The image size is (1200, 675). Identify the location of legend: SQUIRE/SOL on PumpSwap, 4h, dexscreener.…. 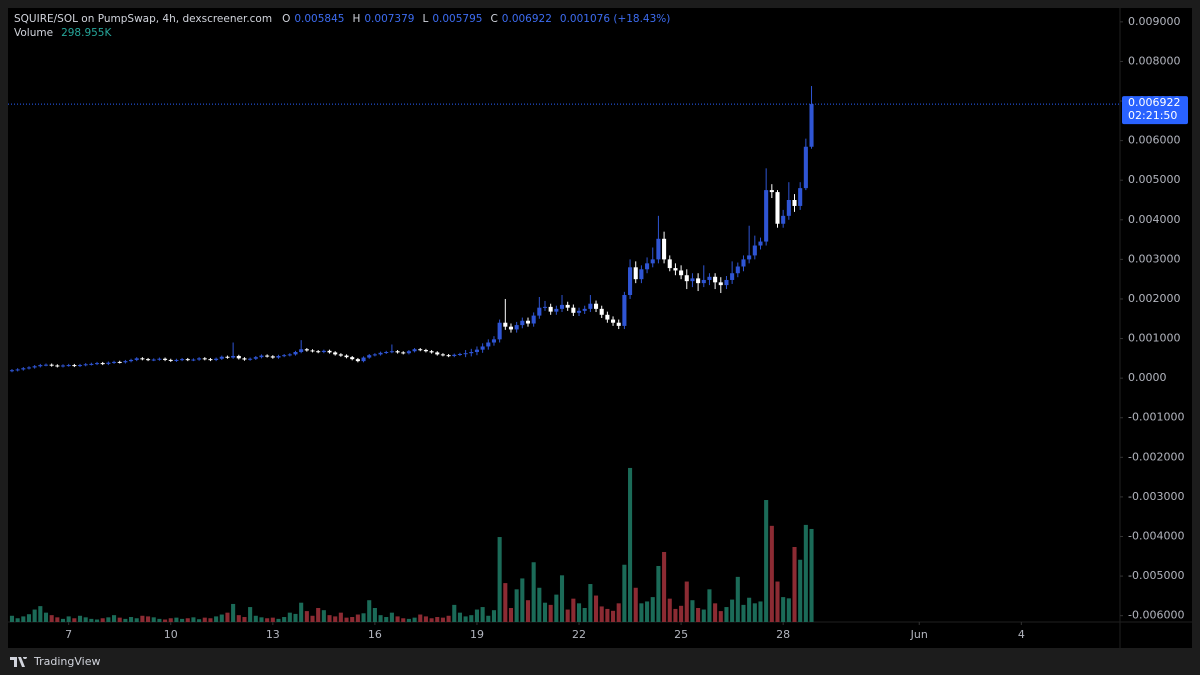
(342, 26).